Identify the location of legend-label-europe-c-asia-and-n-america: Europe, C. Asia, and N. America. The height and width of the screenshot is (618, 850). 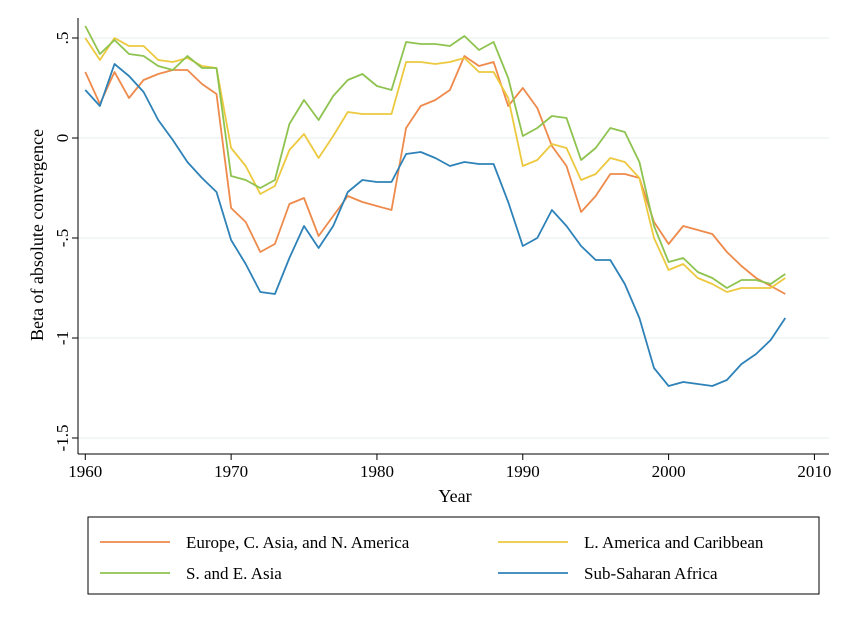
(298, 542).